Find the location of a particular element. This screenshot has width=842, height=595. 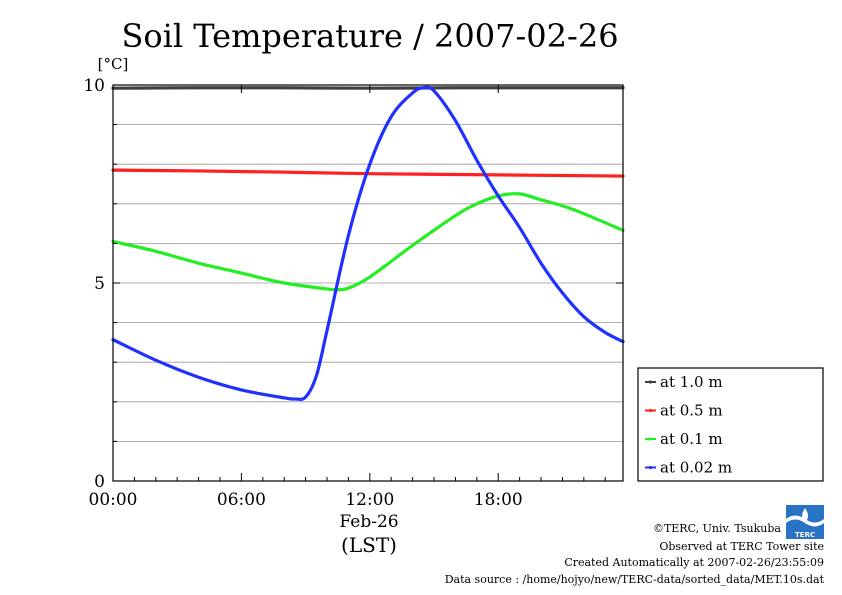

svg-text: TERC is located at coordinates (805, 535).